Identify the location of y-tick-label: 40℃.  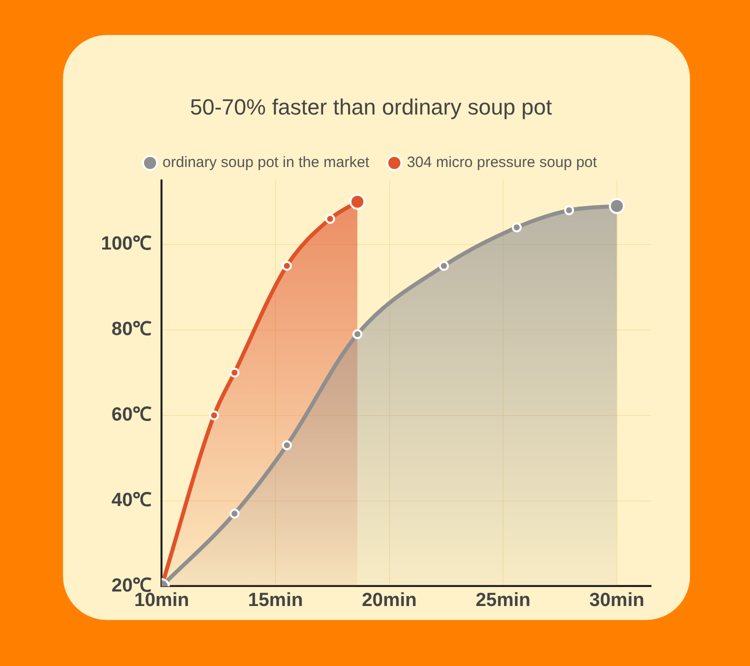
(132, 501).